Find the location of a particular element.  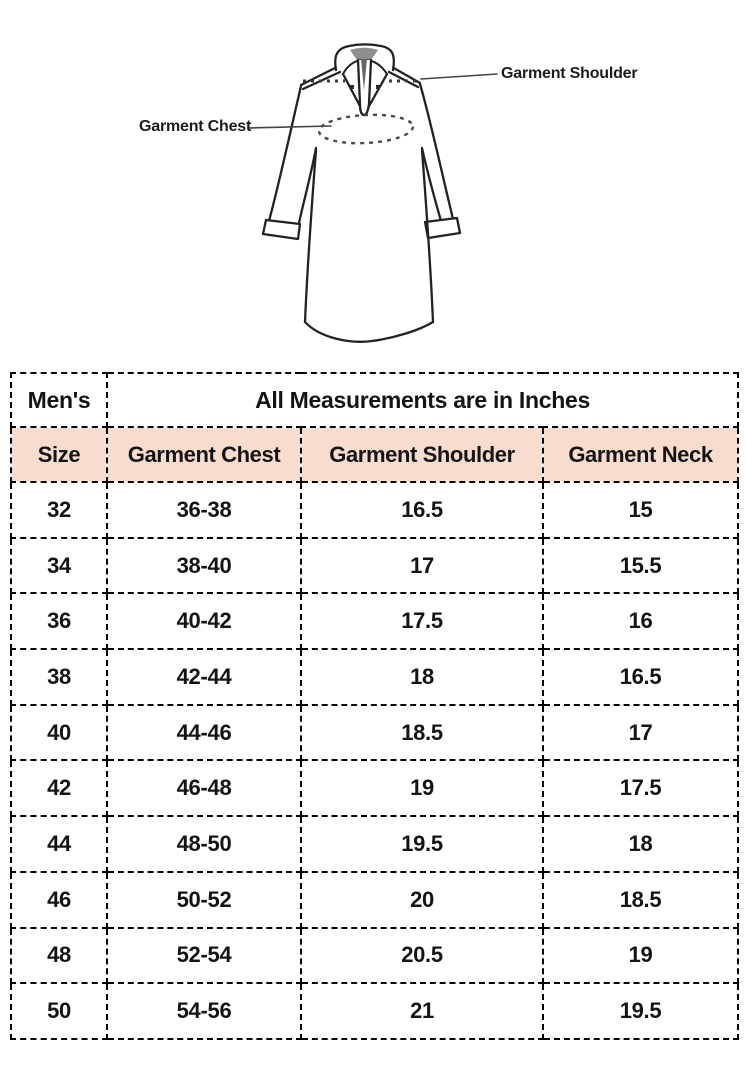

kurta-drawing is located at coordinates (372, 193).